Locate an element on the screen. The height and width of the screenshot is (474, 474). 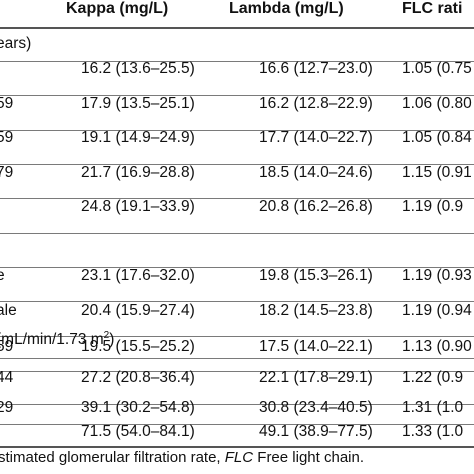
row-kappa: 17.9 (13.5–25.1) is located at coordinates (138, 103).